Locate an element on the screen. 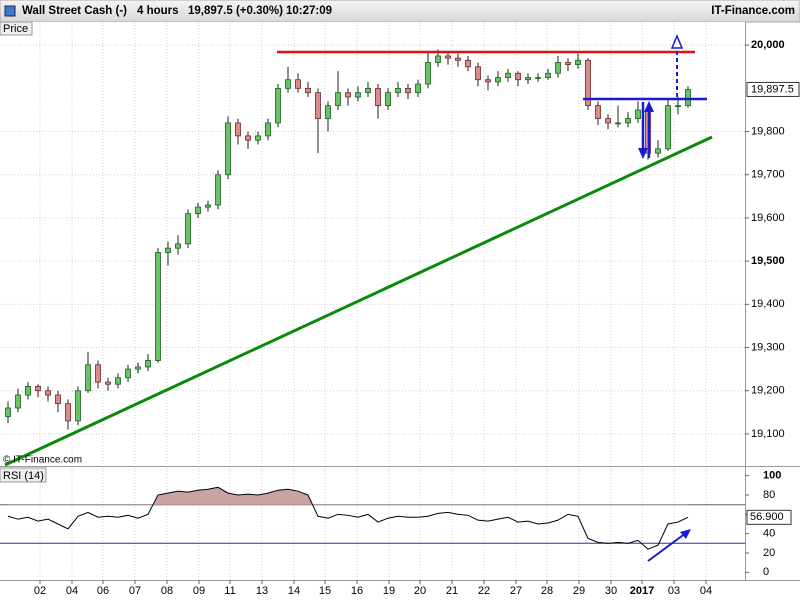  x-tick-label: 21 is located at coordinates (452, 591).